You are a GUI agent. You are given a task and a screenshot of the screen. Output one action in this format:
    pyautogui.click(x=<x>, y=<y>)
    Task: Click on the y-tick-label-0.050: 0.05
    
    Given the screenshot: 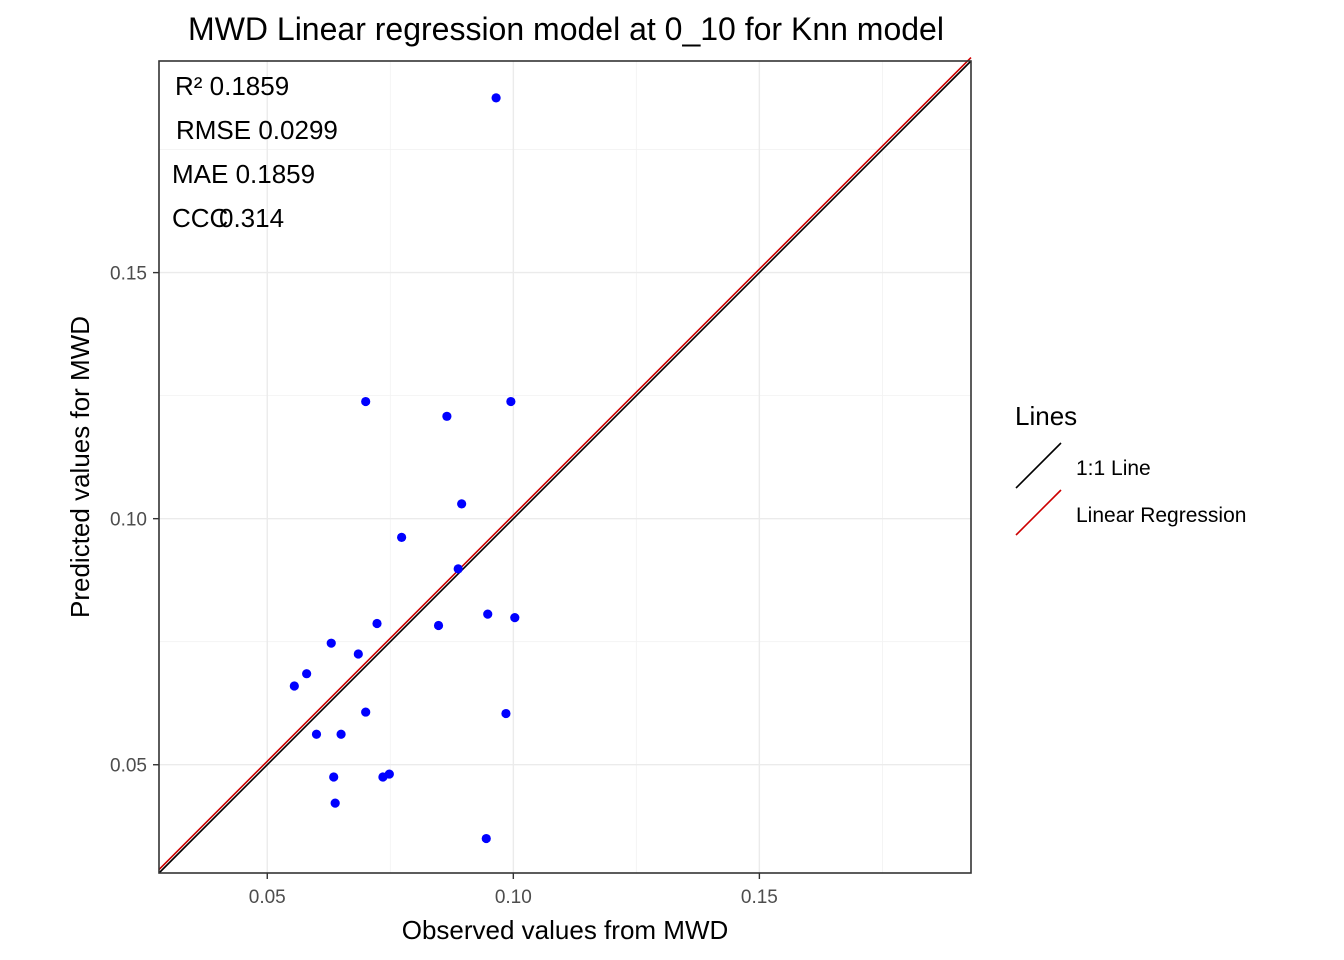 What is the action you would take?
    pyautogui.click(x=128, y=766)
    